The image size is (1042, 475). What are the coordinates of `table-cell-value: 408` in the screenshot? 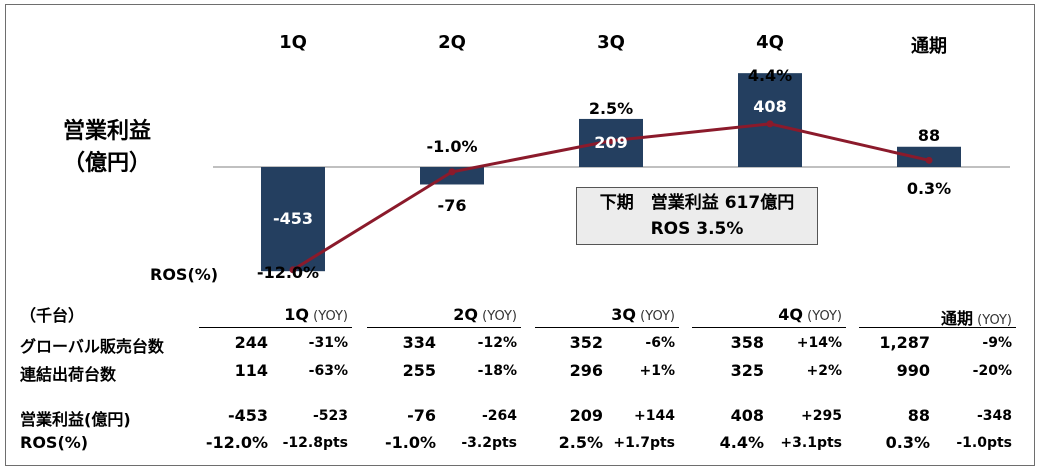 It's located at (747, 415).